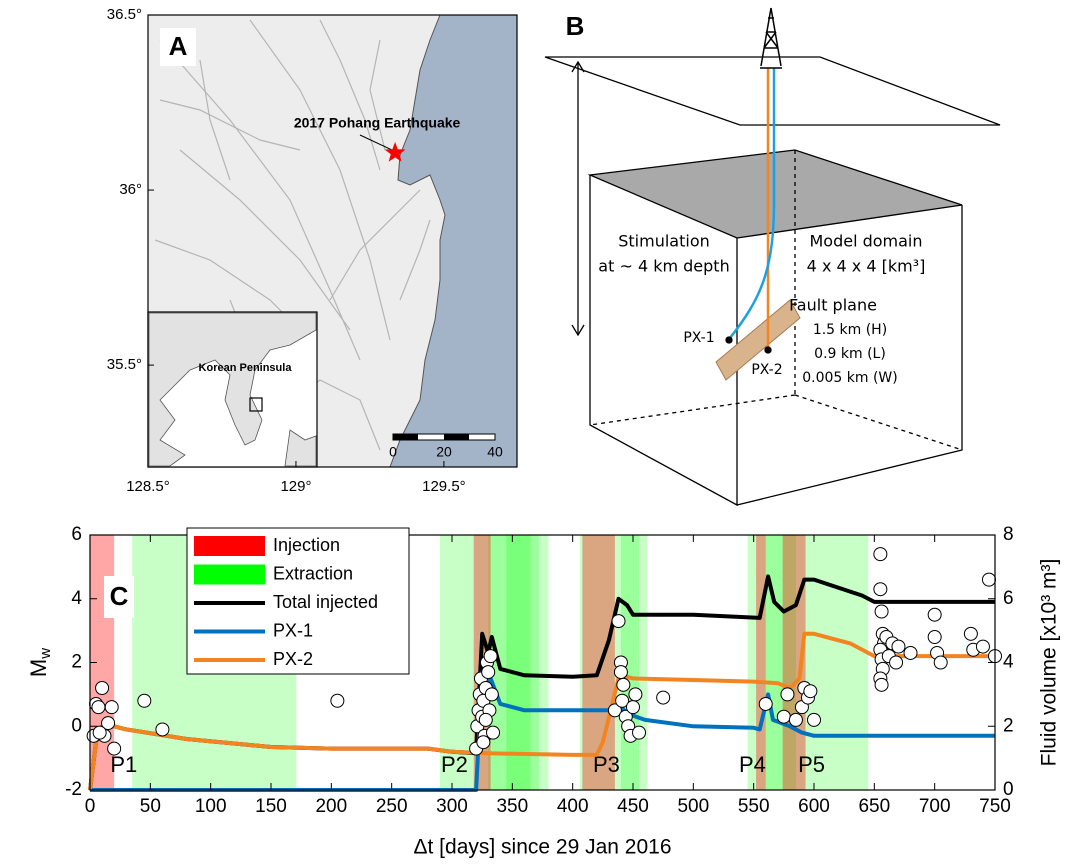 The width and height of the screenshot is (1077, 865). Describe the element at coordinates (663, 266) in the screenshot. I see `diagram-text: at ~ 4 km depth` at that location.